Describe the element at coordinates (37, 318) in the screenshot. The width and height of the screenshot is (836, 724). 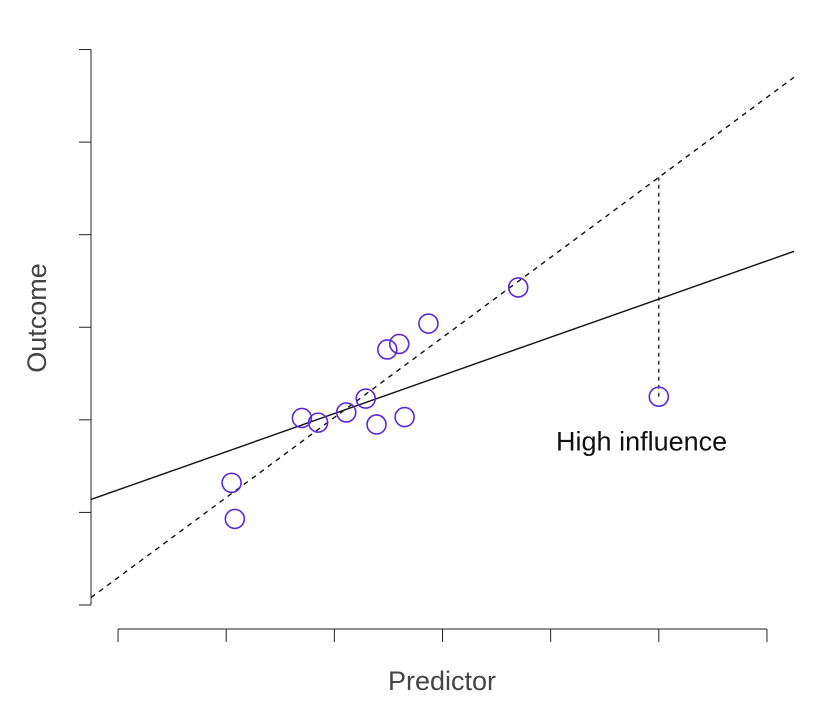
I see `y-axis-title: Outcome` at that location.